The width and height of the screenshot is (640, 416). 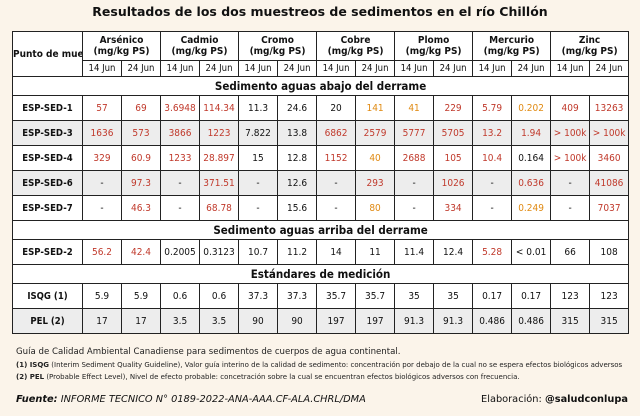 I want to click on value-cell: 6862, so click(x=336, y=133).